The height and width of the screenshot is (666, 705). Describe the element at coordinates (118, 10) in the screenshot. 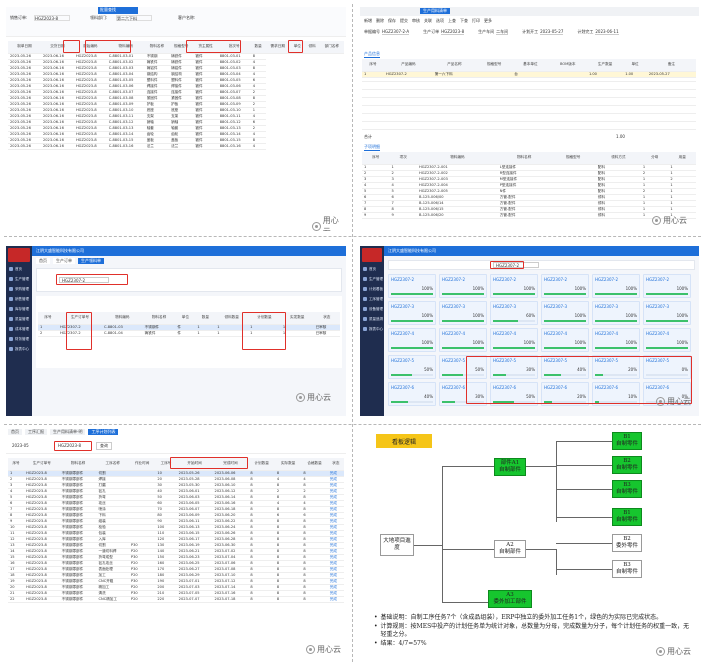

I see `batch-find-tab: 批量查找` at that location.